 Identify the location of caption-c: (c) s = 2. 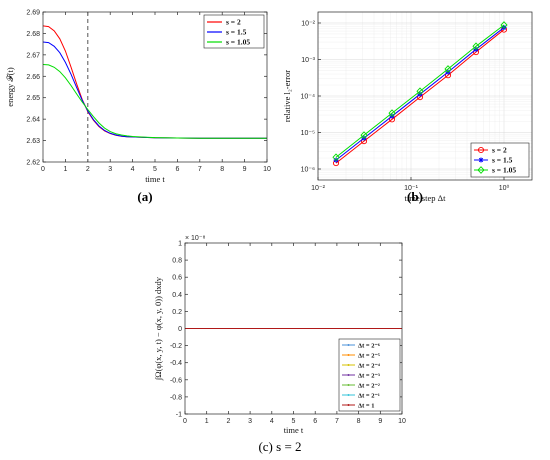
(279, 446).